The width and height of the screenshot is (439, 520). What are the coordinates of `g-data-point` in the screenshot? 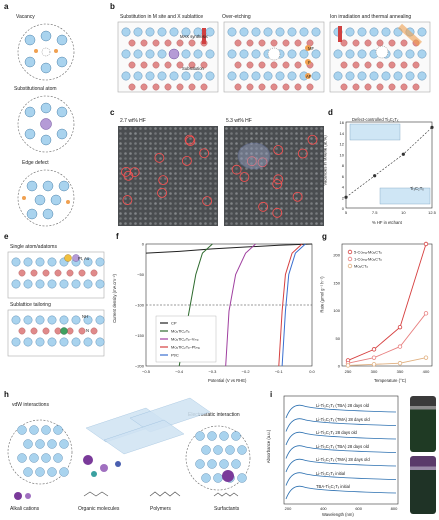 It's located at (400, 327).